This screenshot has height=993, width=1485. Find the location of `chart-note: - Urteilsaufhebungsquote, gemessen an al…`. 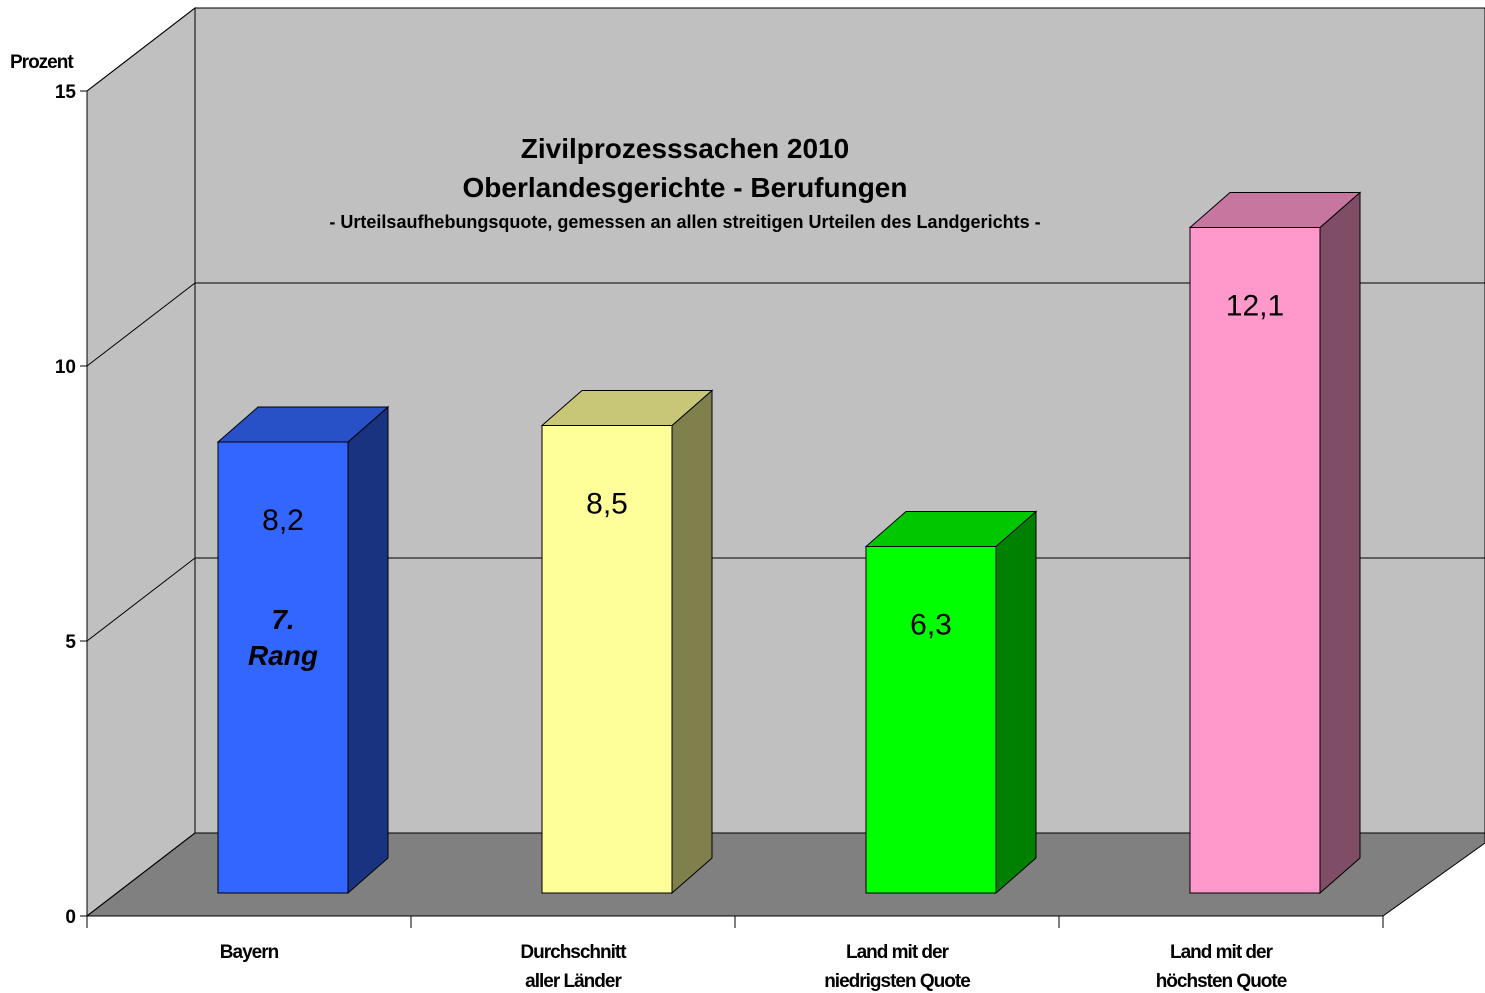

chart-note: - Urteilsaufhebungsquote, gemessen an al… is located at coordinates (685, 222).